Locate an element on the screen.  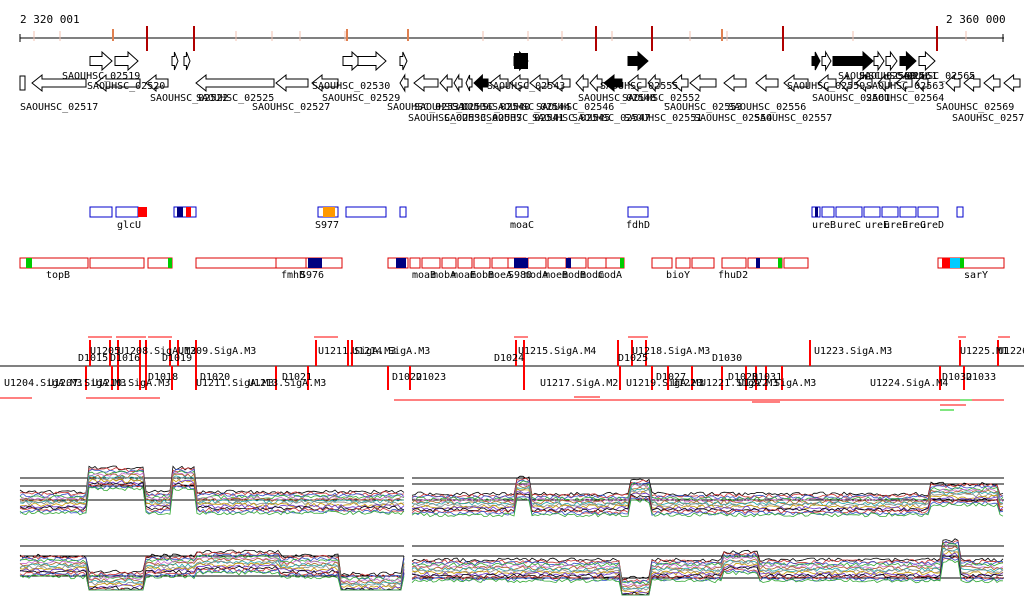
transcript-label: D1023 is located at coordinates (431, 377).